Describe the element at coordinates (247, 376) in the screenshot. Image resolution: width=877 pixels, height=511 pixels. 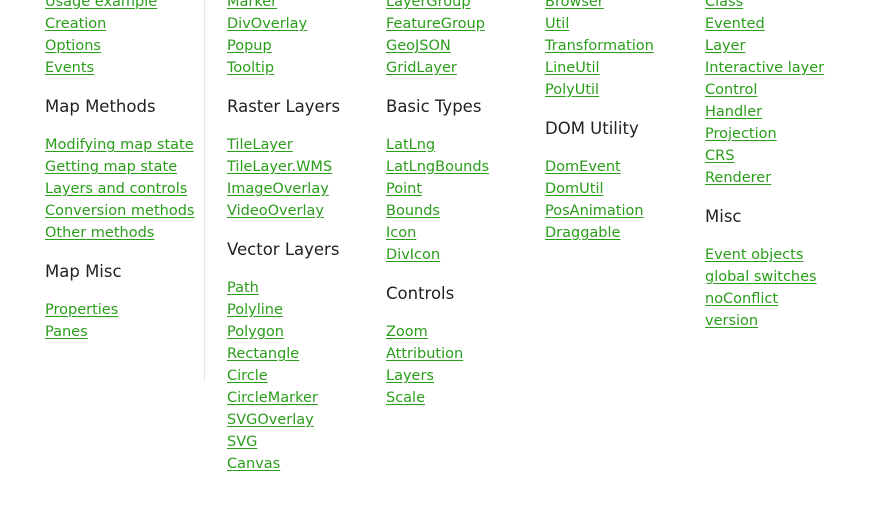
I see `nav-link-circle: Circle` at that location.